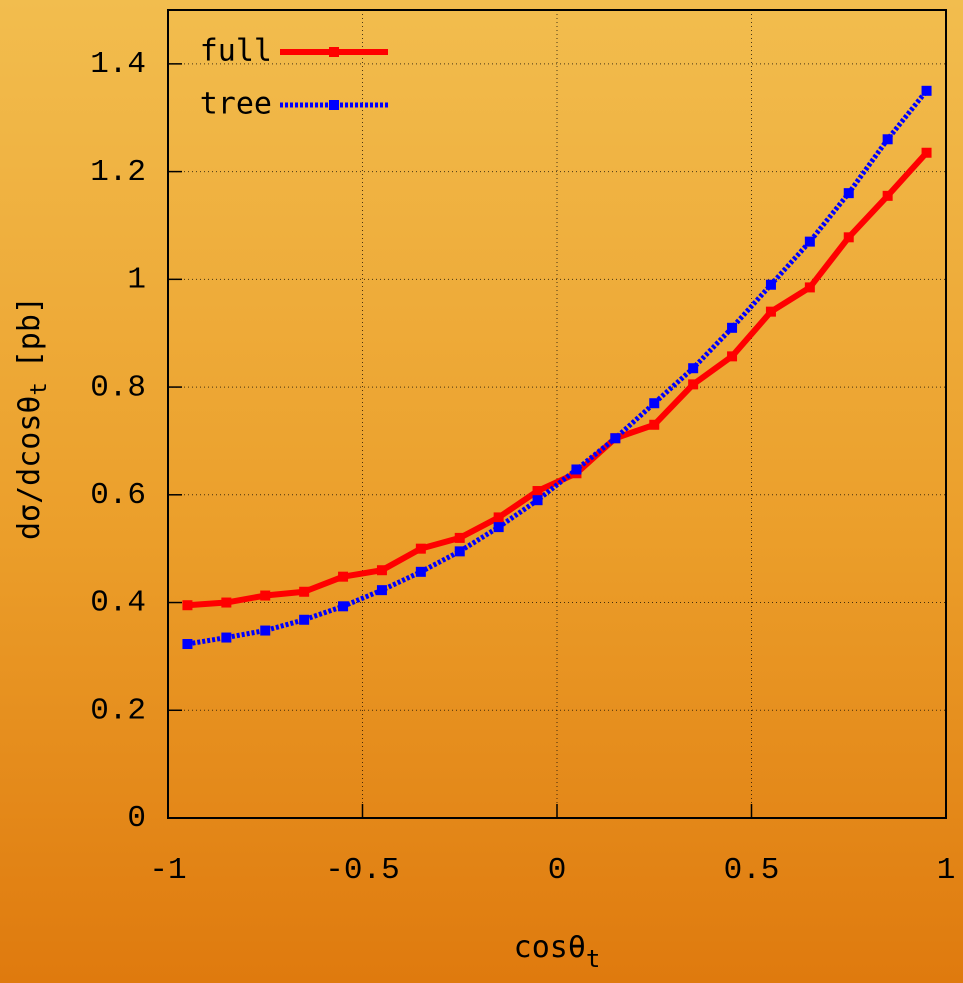  What do you see at coordinates (752, 870) in the screenshot?
I see `x-tick-label: 0.5` at bounding box center [752, 870].